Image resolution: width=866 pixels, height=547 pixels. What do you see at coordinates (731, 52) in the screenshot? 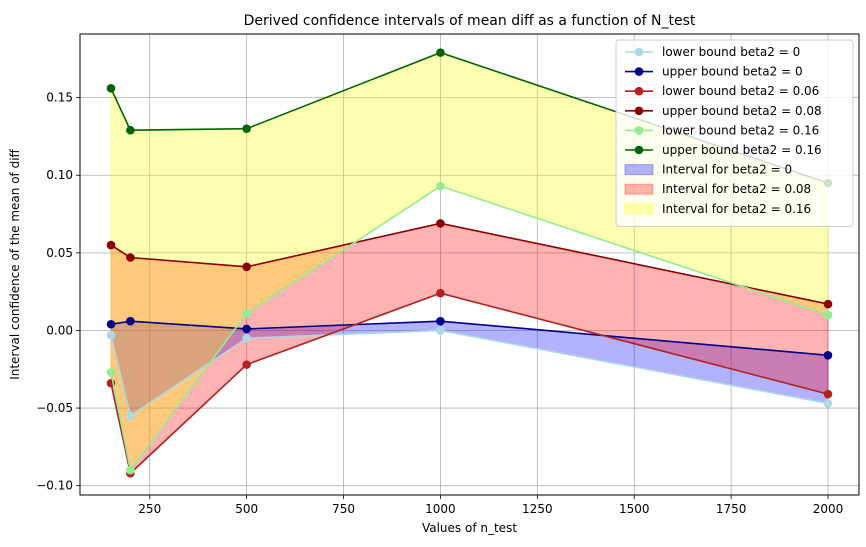
I see `legend-label: lower bound beta2 = 0` at bounding box center [731, 52].